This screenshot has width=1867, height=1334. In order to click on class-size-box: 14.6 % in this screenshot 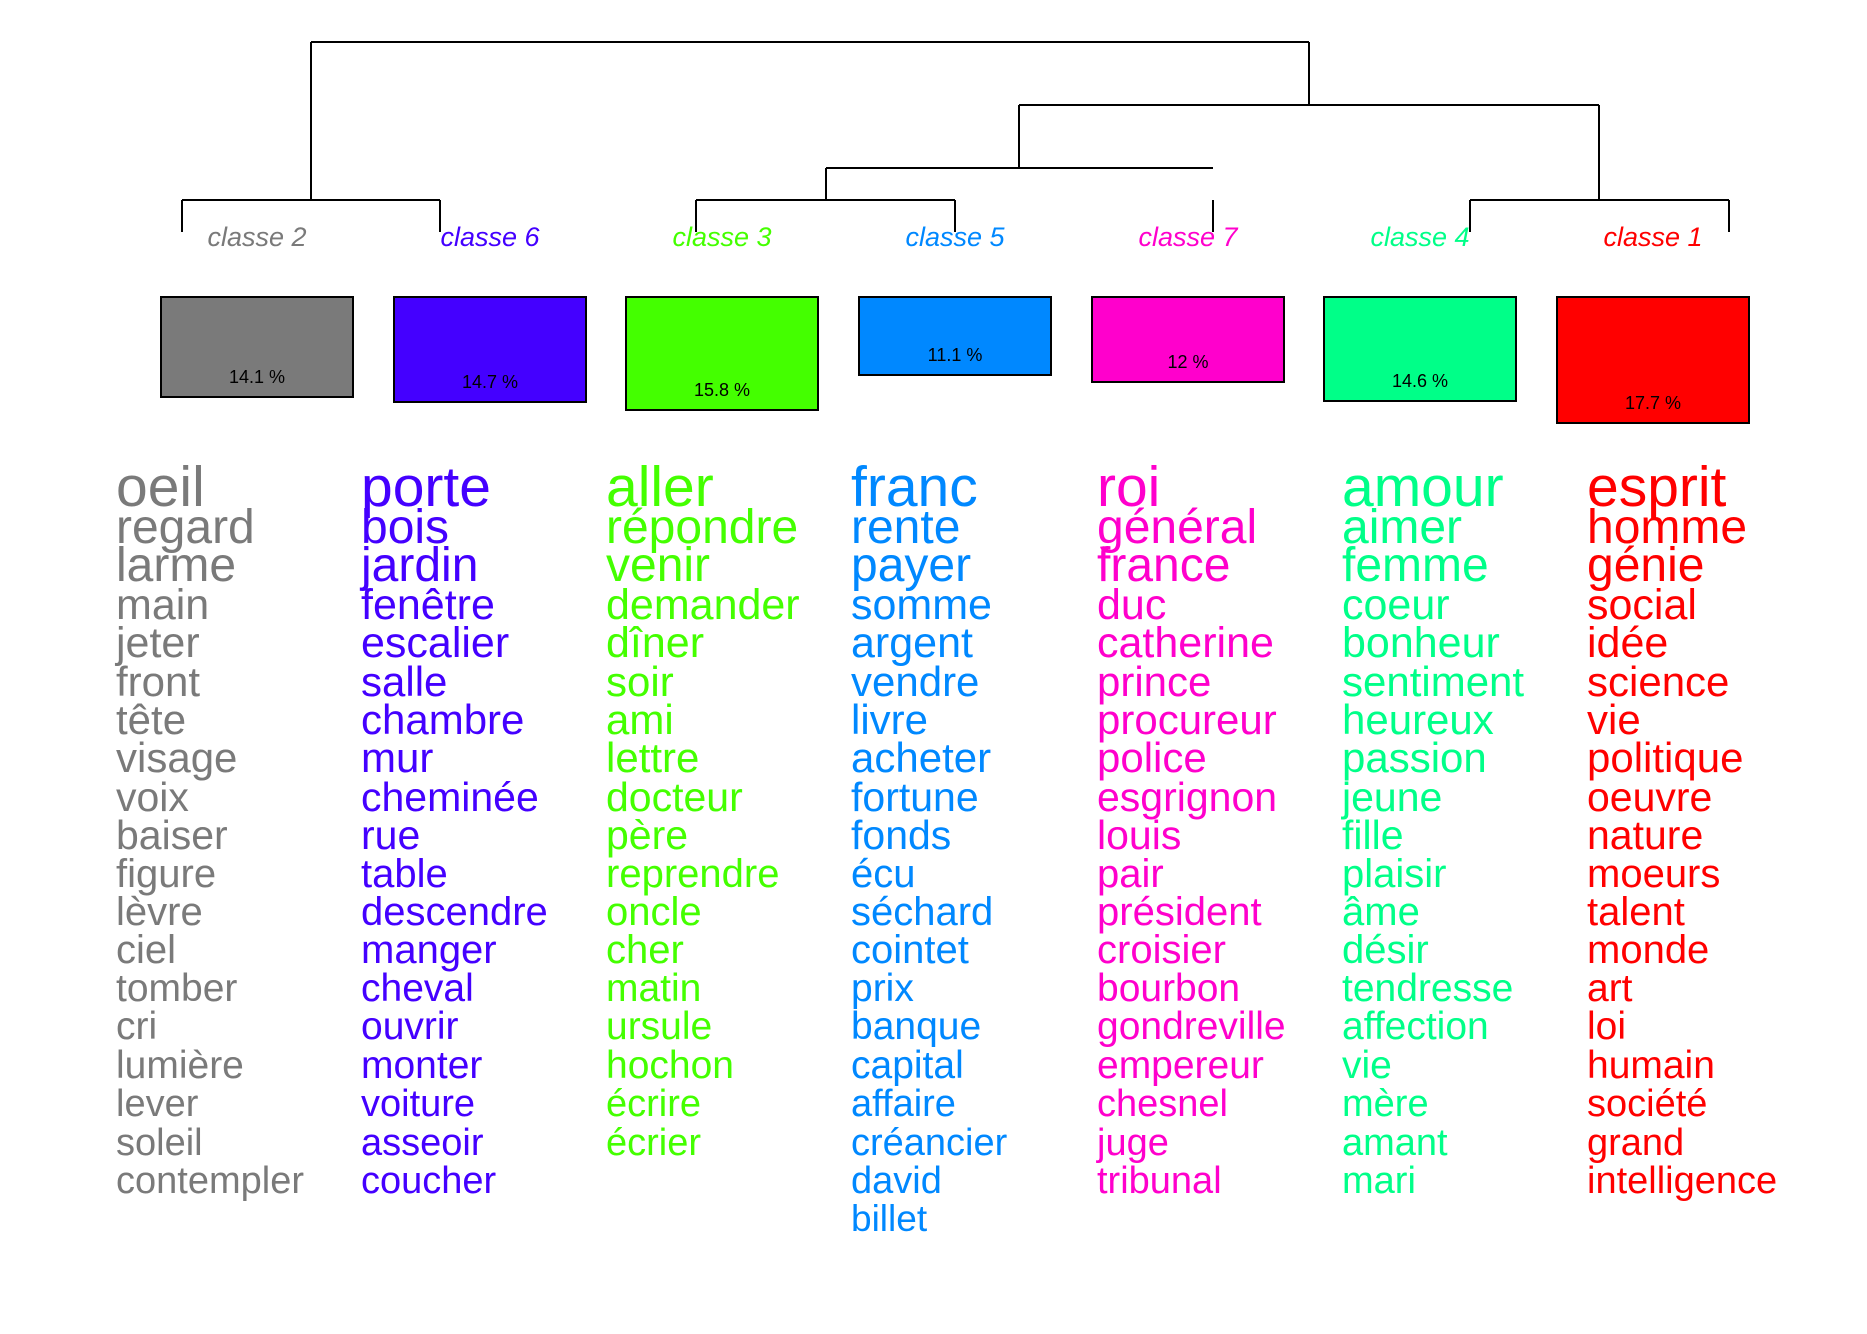, I will do `click(1420, 349)`.